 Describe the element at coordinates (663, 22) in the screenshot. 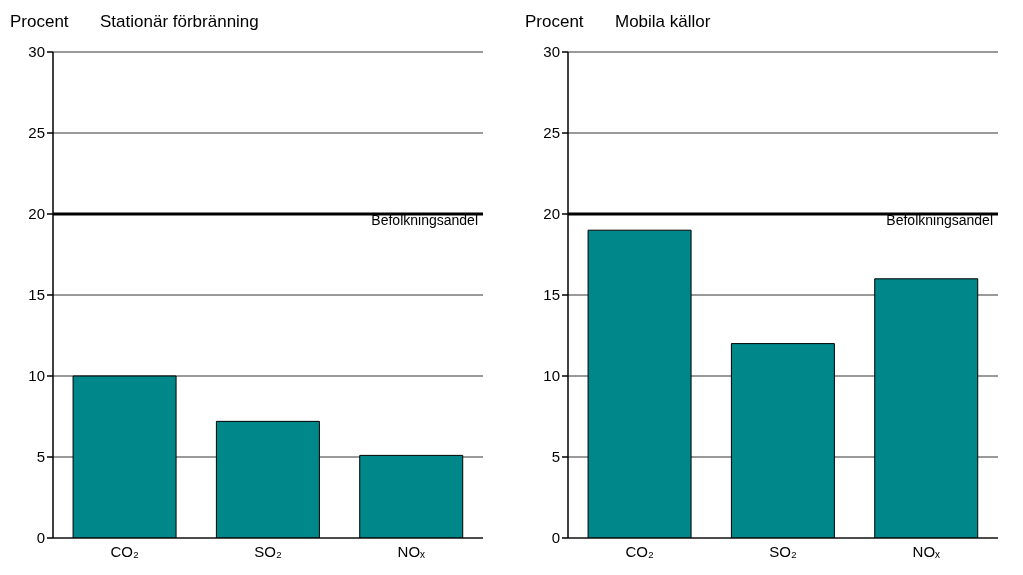

I see `chart-title: Mobila källor` at that location.